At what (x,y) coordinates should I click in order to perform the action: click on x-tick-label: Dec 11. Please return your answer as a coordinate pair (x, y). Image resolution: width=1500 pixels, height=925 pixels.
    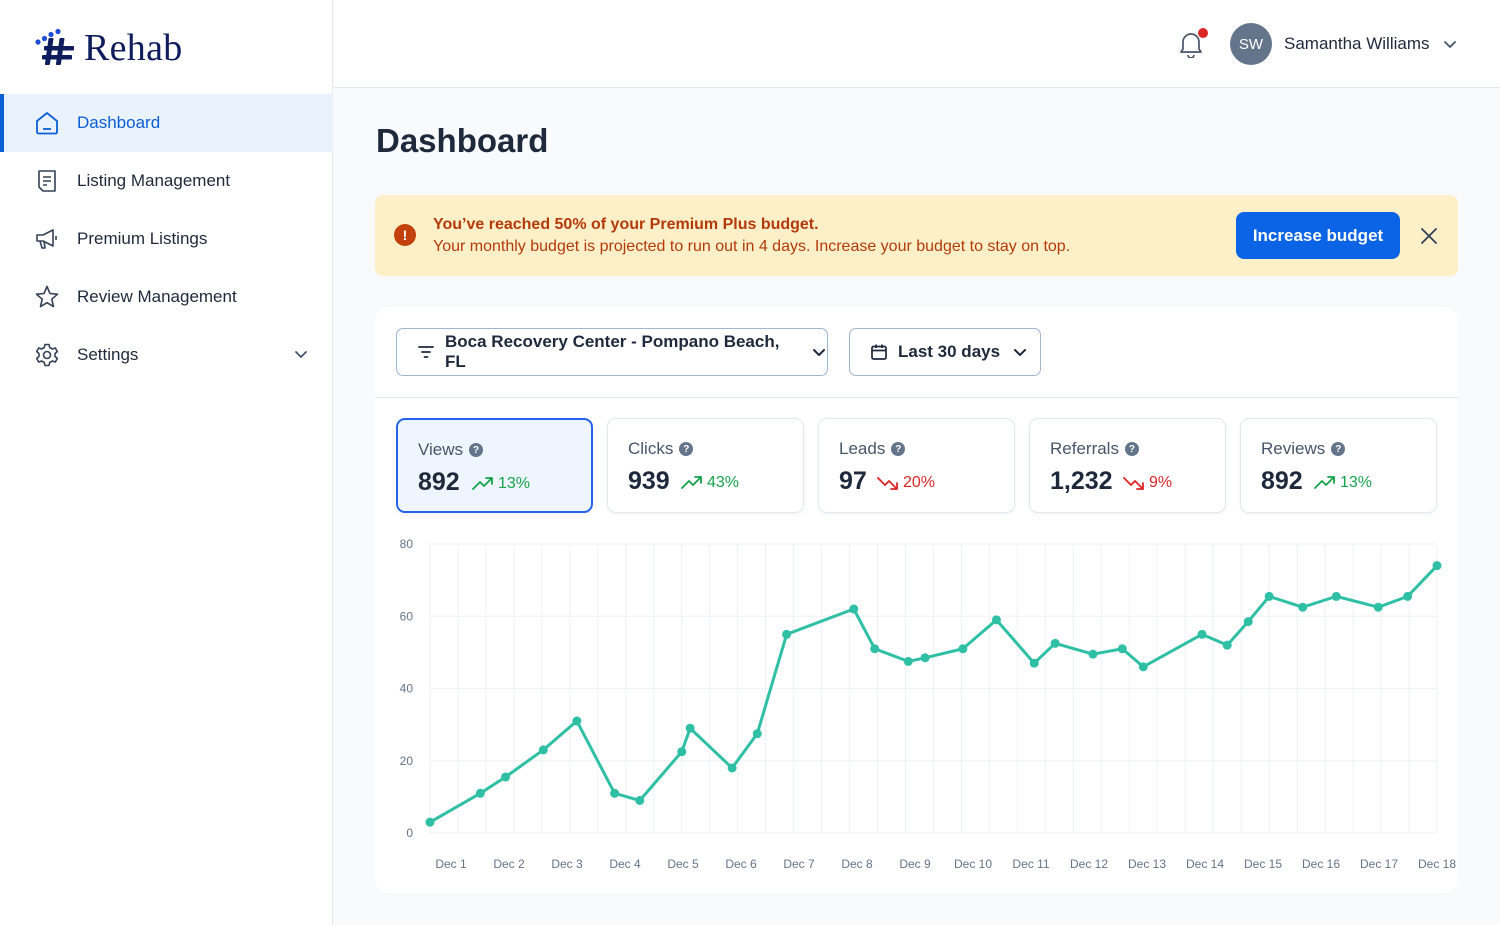
    Looking at the image, I should click on (1030, 864).